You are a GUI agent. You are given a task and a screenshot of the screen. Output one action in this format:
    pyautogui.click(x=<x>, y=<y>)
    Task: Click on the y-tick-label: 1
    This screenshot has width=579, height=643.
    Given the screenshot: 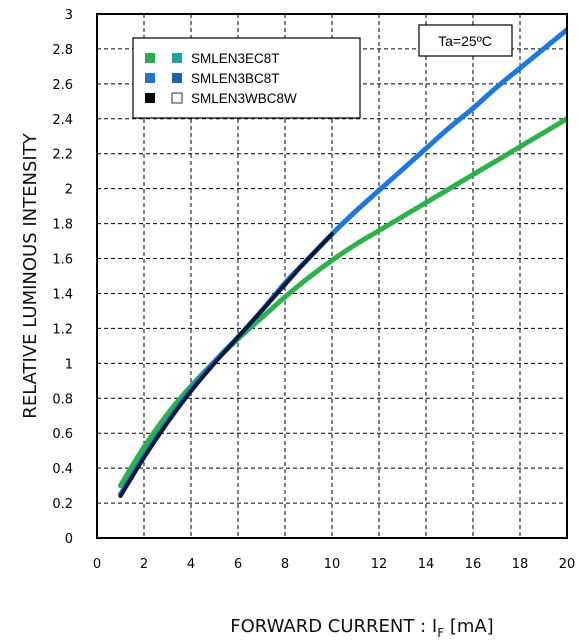 What is the action you would take?
    pyautogui.click(x=69, y=364)
    